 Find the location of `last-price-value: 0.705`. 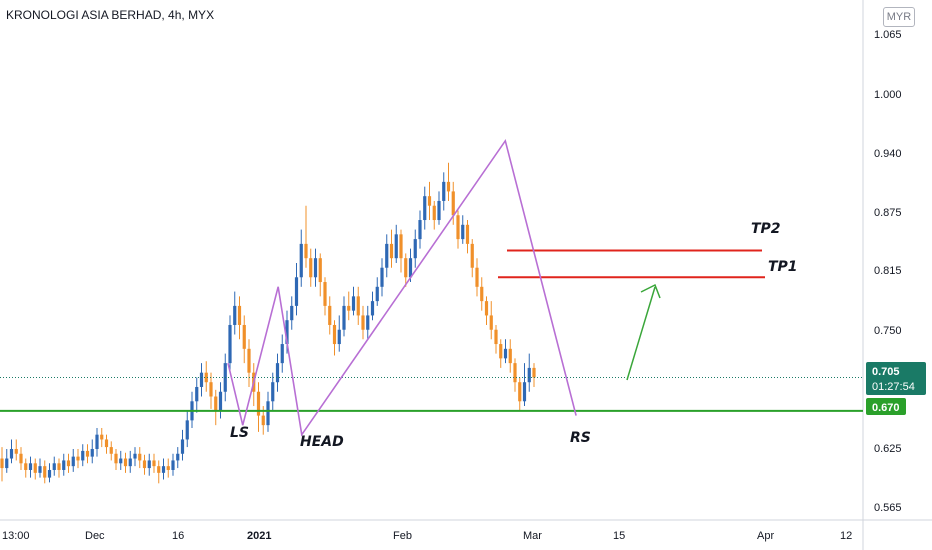

last-price-value: 0.705 is located at coordinates (886, 372).